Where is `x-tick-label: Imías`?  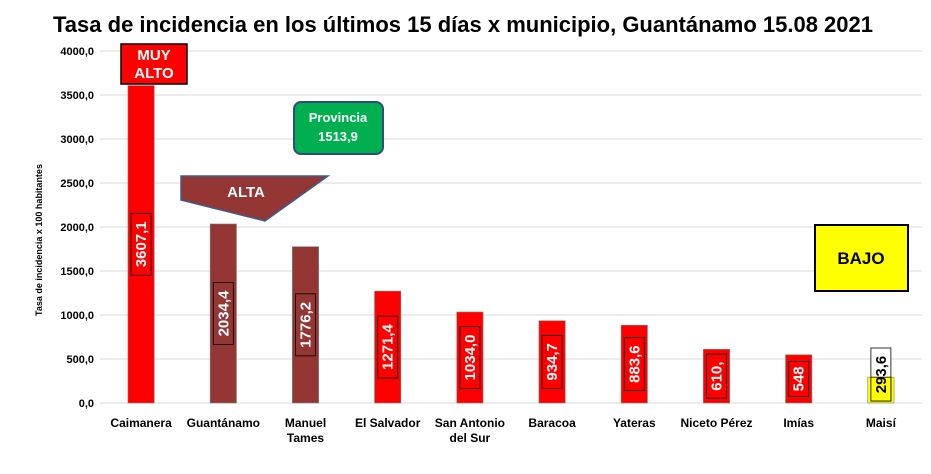 x-tick-label: Imías is located at coordinates (798, 423).